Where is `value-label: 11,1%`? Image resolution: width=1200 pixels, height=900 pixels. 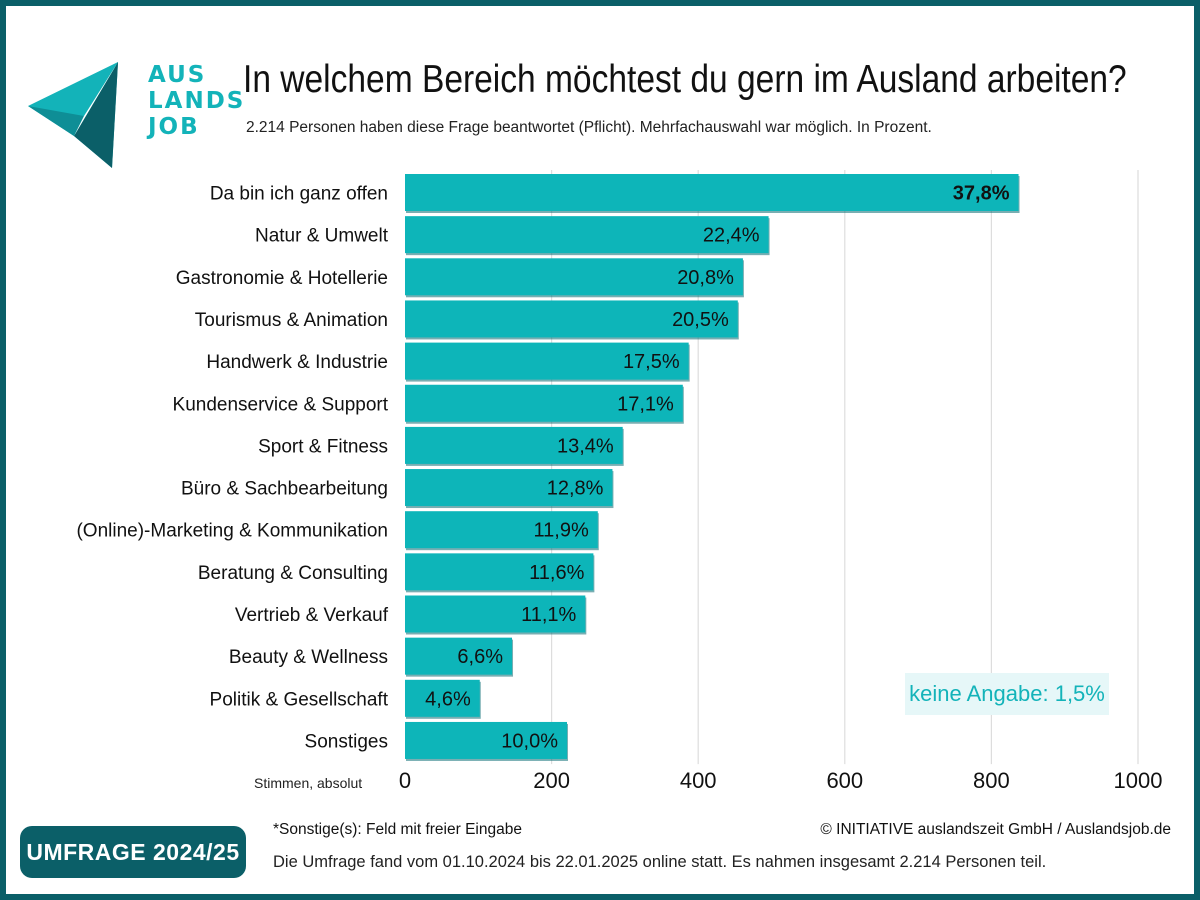
value-label: 11,1% is located at coordinates (548, 615).